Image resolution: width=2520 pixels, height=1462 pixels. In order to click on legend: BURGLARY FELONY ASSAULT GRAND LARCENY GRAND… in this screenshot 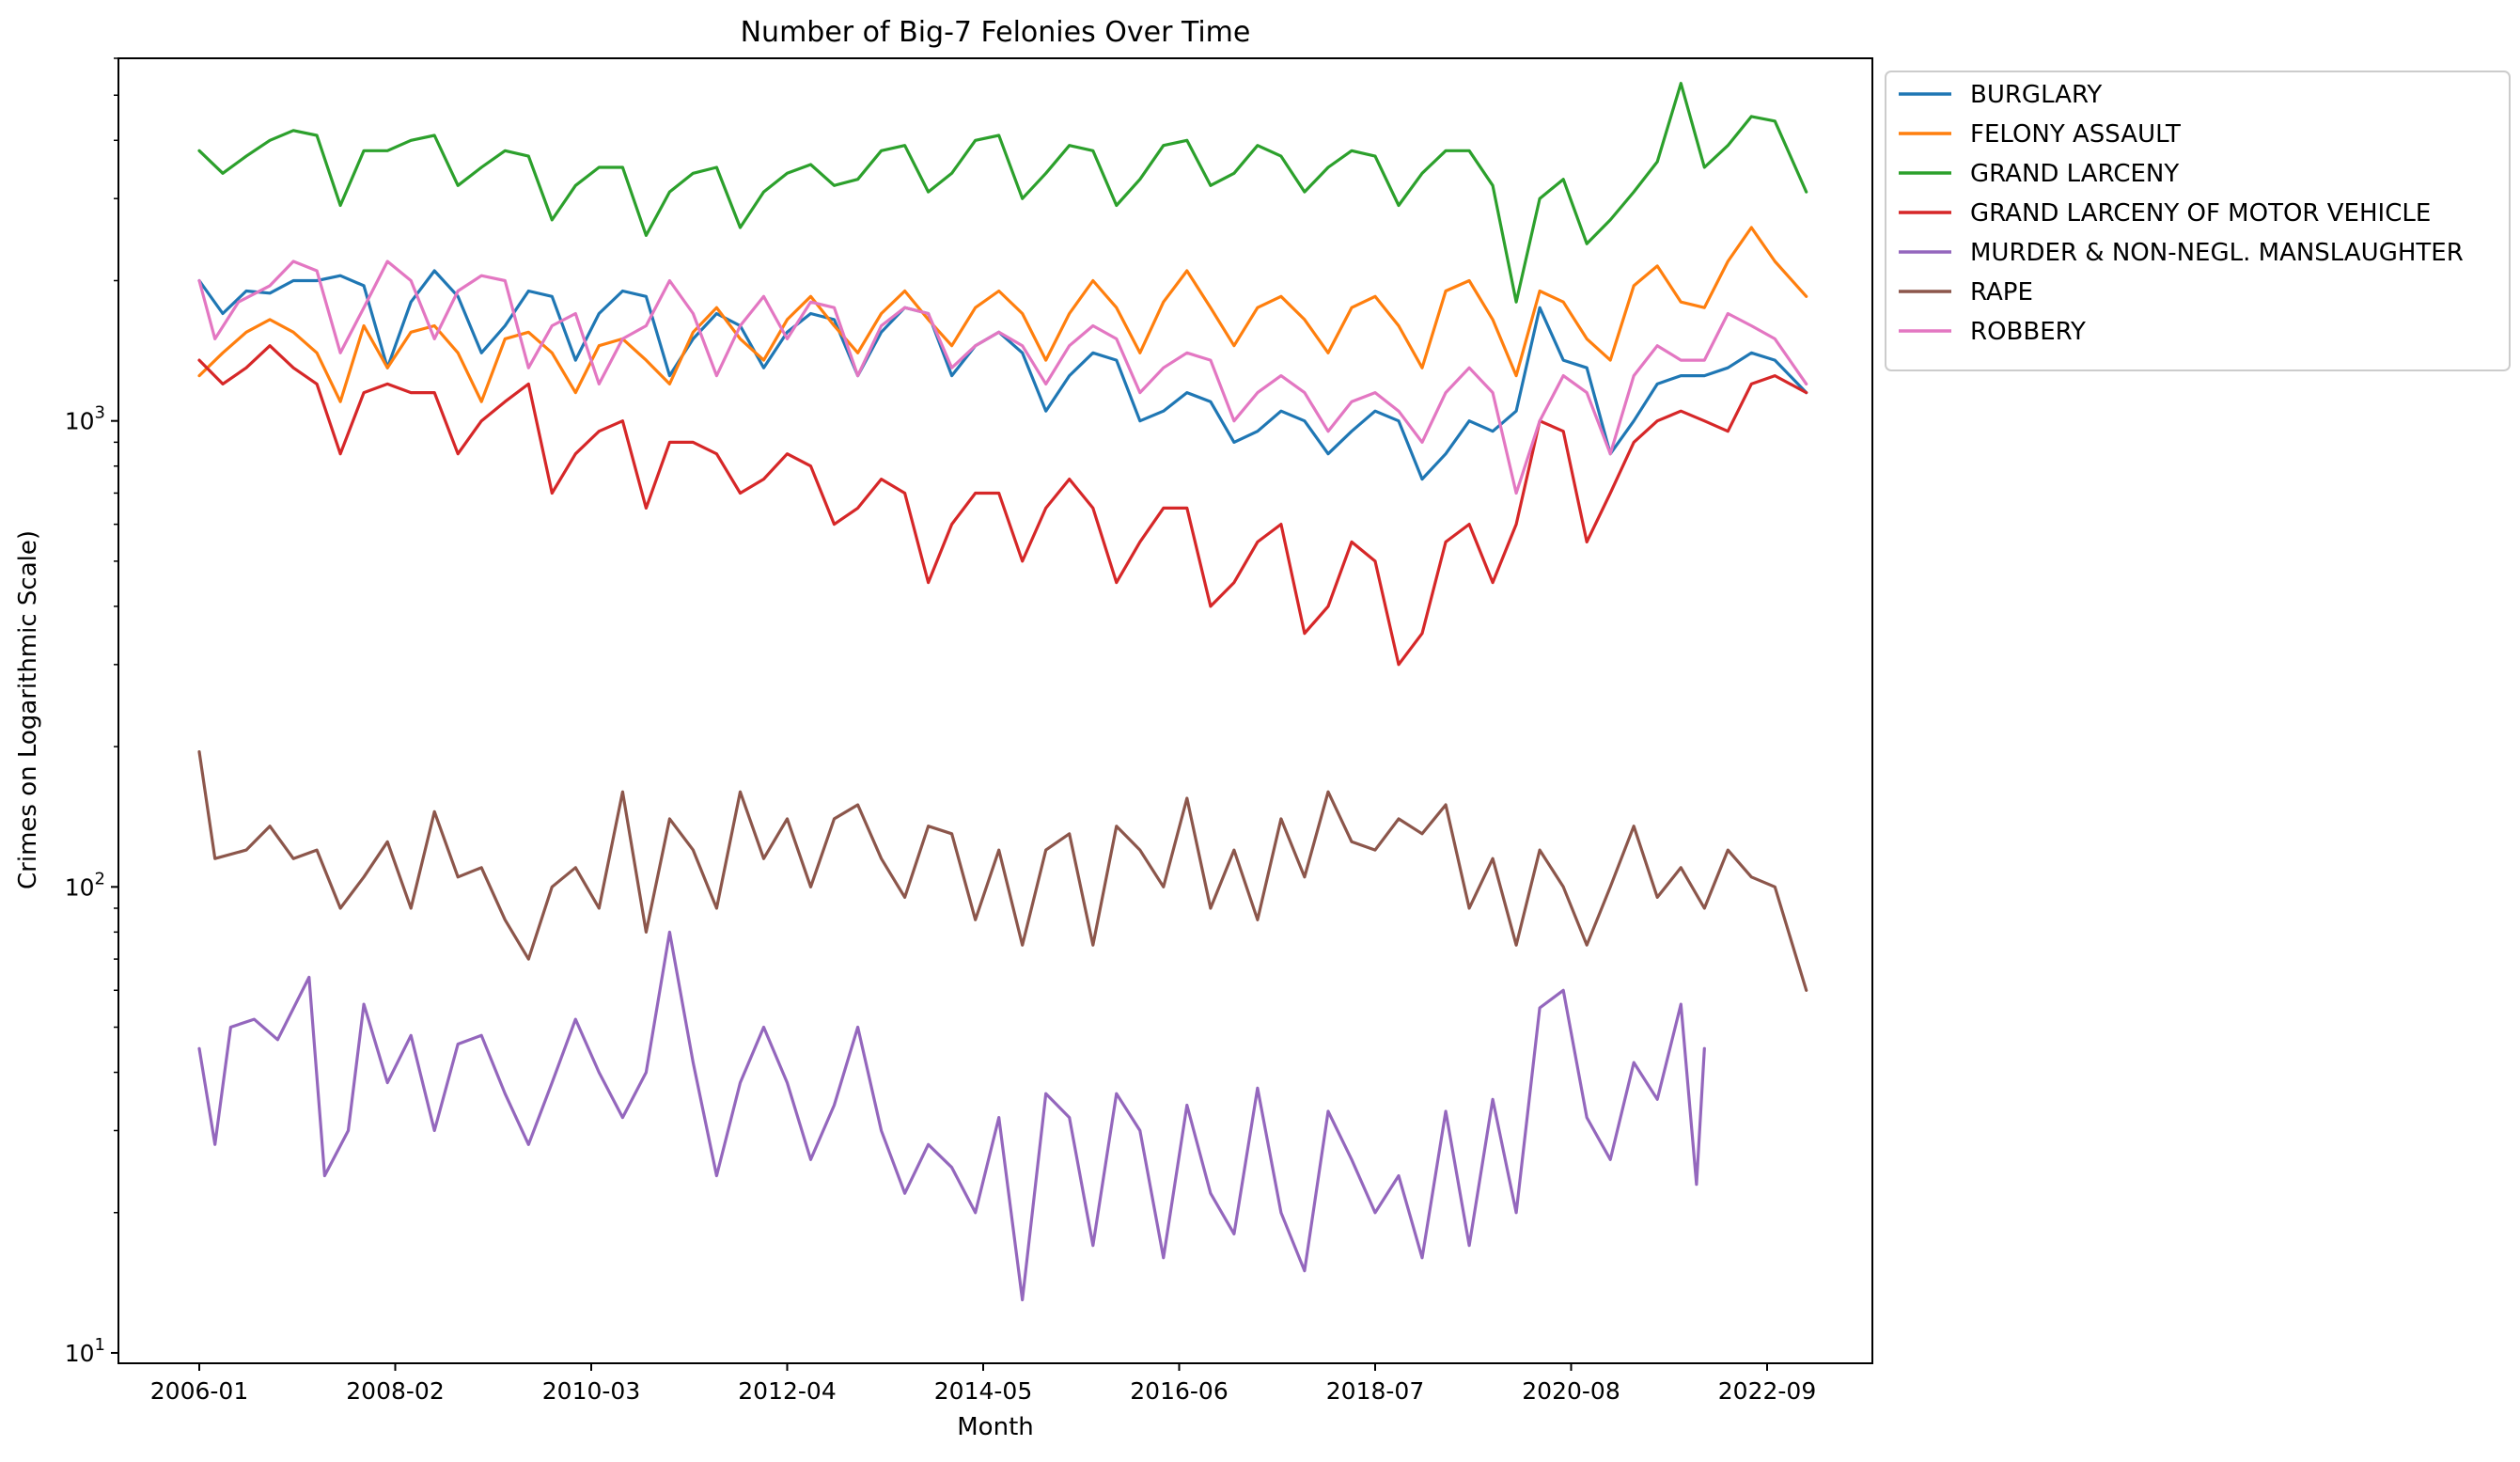, I will do `click(2198, 221)`.